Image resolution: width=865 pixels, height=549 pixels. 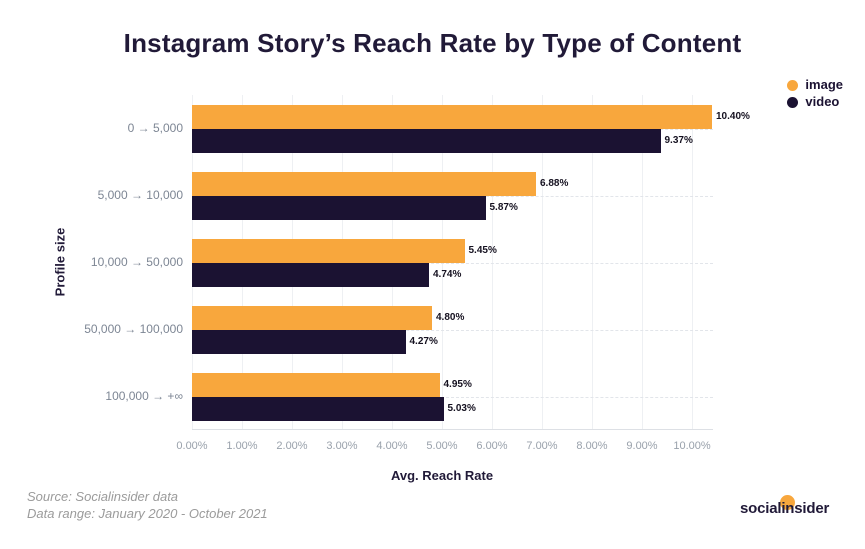 What do you see at coordinates (147, 513) in the screenshot?
I see `data-range-line: Data range: January 2020 - October 2021` at bounding box center [147, 513].